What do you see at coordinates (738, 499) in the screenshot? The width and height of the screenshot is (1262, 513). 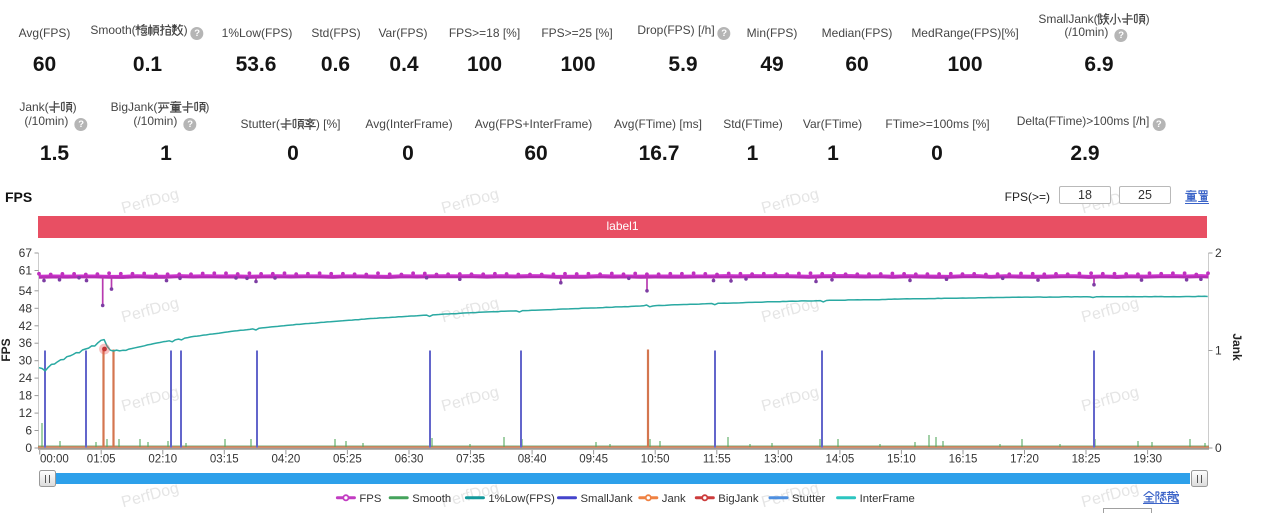 I see `svg-text: BigJank` at bounding box center [738, 499].